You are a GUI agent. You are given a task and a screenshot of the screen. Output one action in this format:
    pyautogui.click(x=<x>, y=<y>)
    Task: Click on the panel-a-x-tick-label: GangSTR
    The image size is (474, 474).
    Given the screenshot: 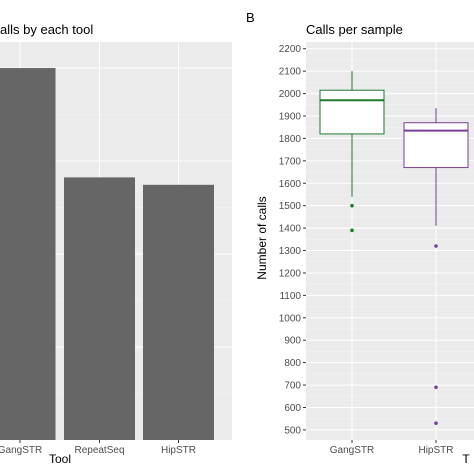 What is the action you would take?
    pyautogui.click(x=21, y=450)
    